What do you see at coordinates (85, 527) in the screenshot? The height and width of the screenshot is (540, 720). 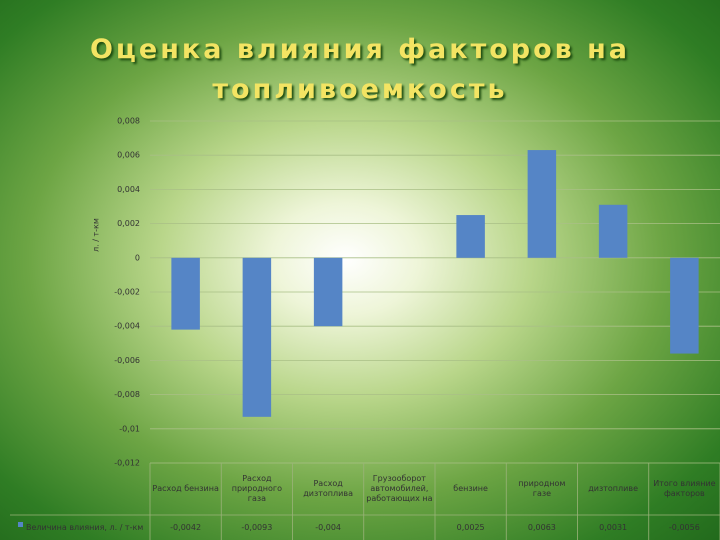 I see `legend-label: Величина влияния, л. / т-км` at bounding box center [85, 527].